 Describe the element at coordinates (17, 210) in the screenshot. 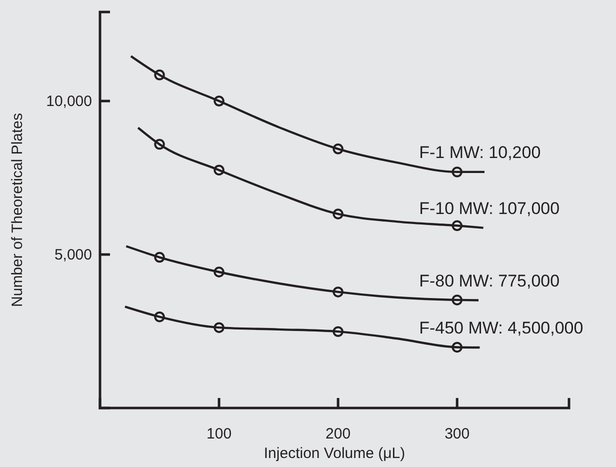

I see `y-axis-title: Number of Theoretical Plates` at that location.